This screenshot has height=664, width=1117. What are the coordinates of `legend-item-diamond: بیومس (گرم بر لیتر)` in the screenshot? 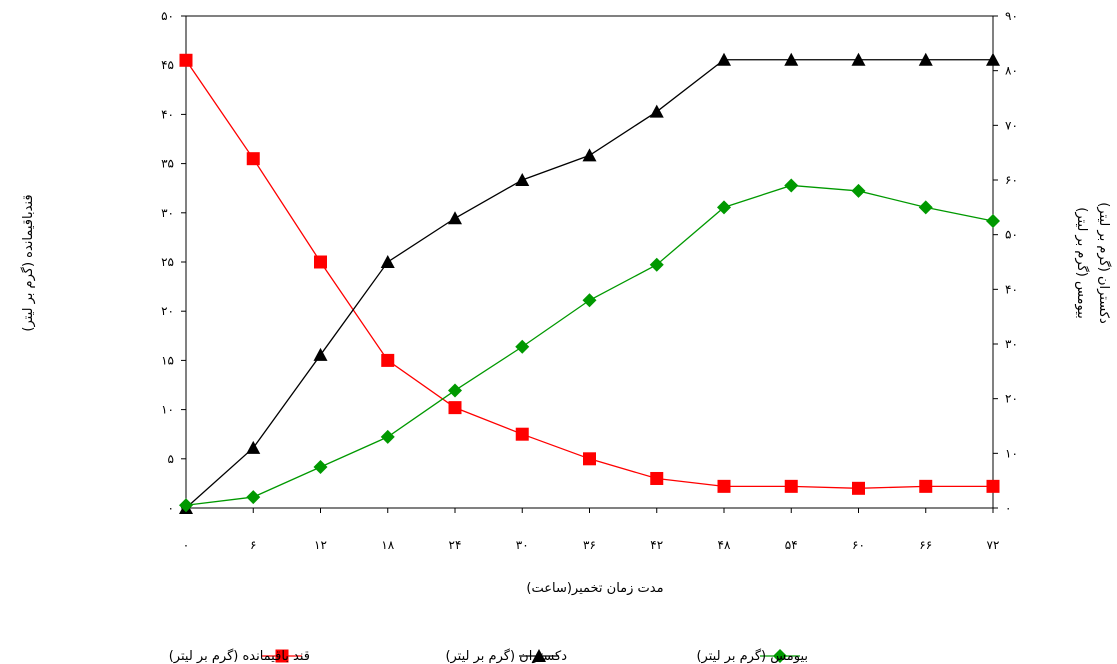 It's located at (752, 656).